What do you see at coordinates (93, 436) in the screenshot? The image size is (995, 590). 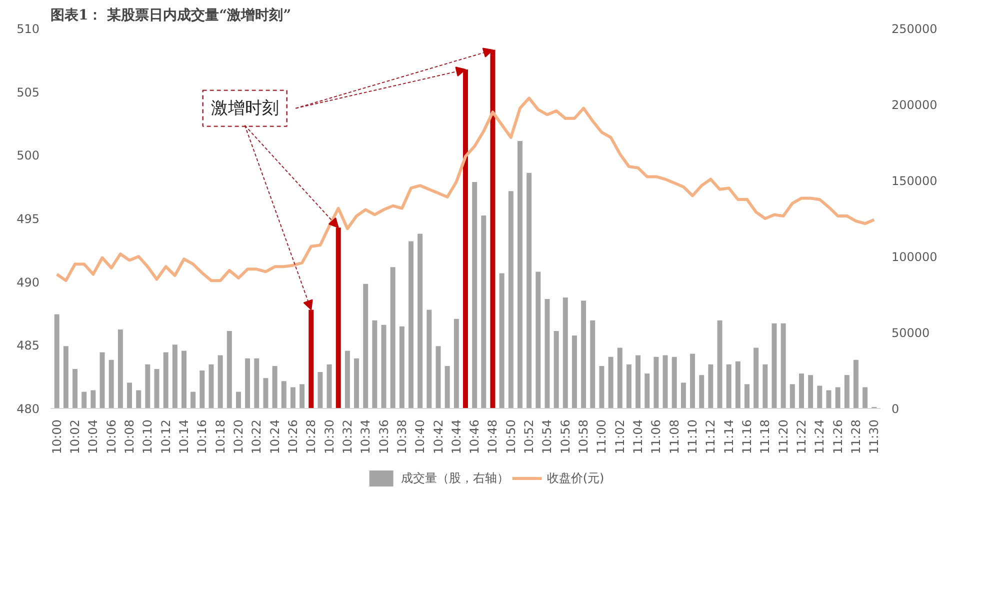 I see `x-tick-label: 10:04` at bounding box center [93, 436].